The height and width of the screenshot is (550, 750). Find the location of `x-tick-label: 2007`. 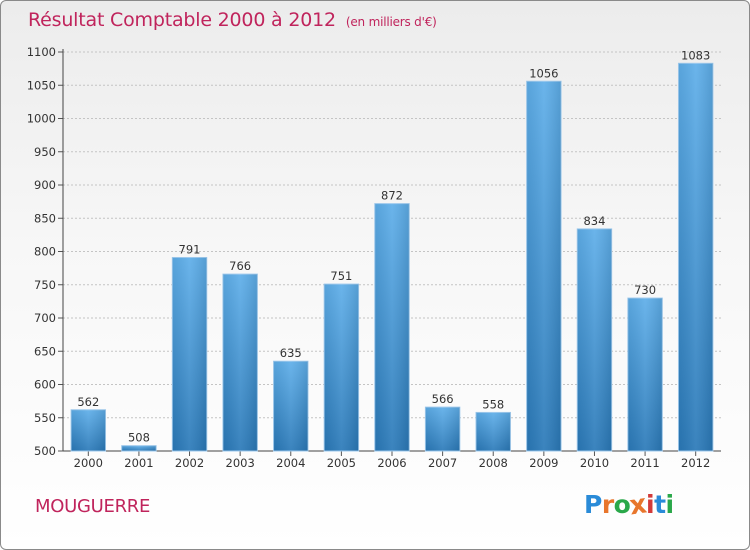

x-tick-label: 2007 is located at coordinates (442, 463).